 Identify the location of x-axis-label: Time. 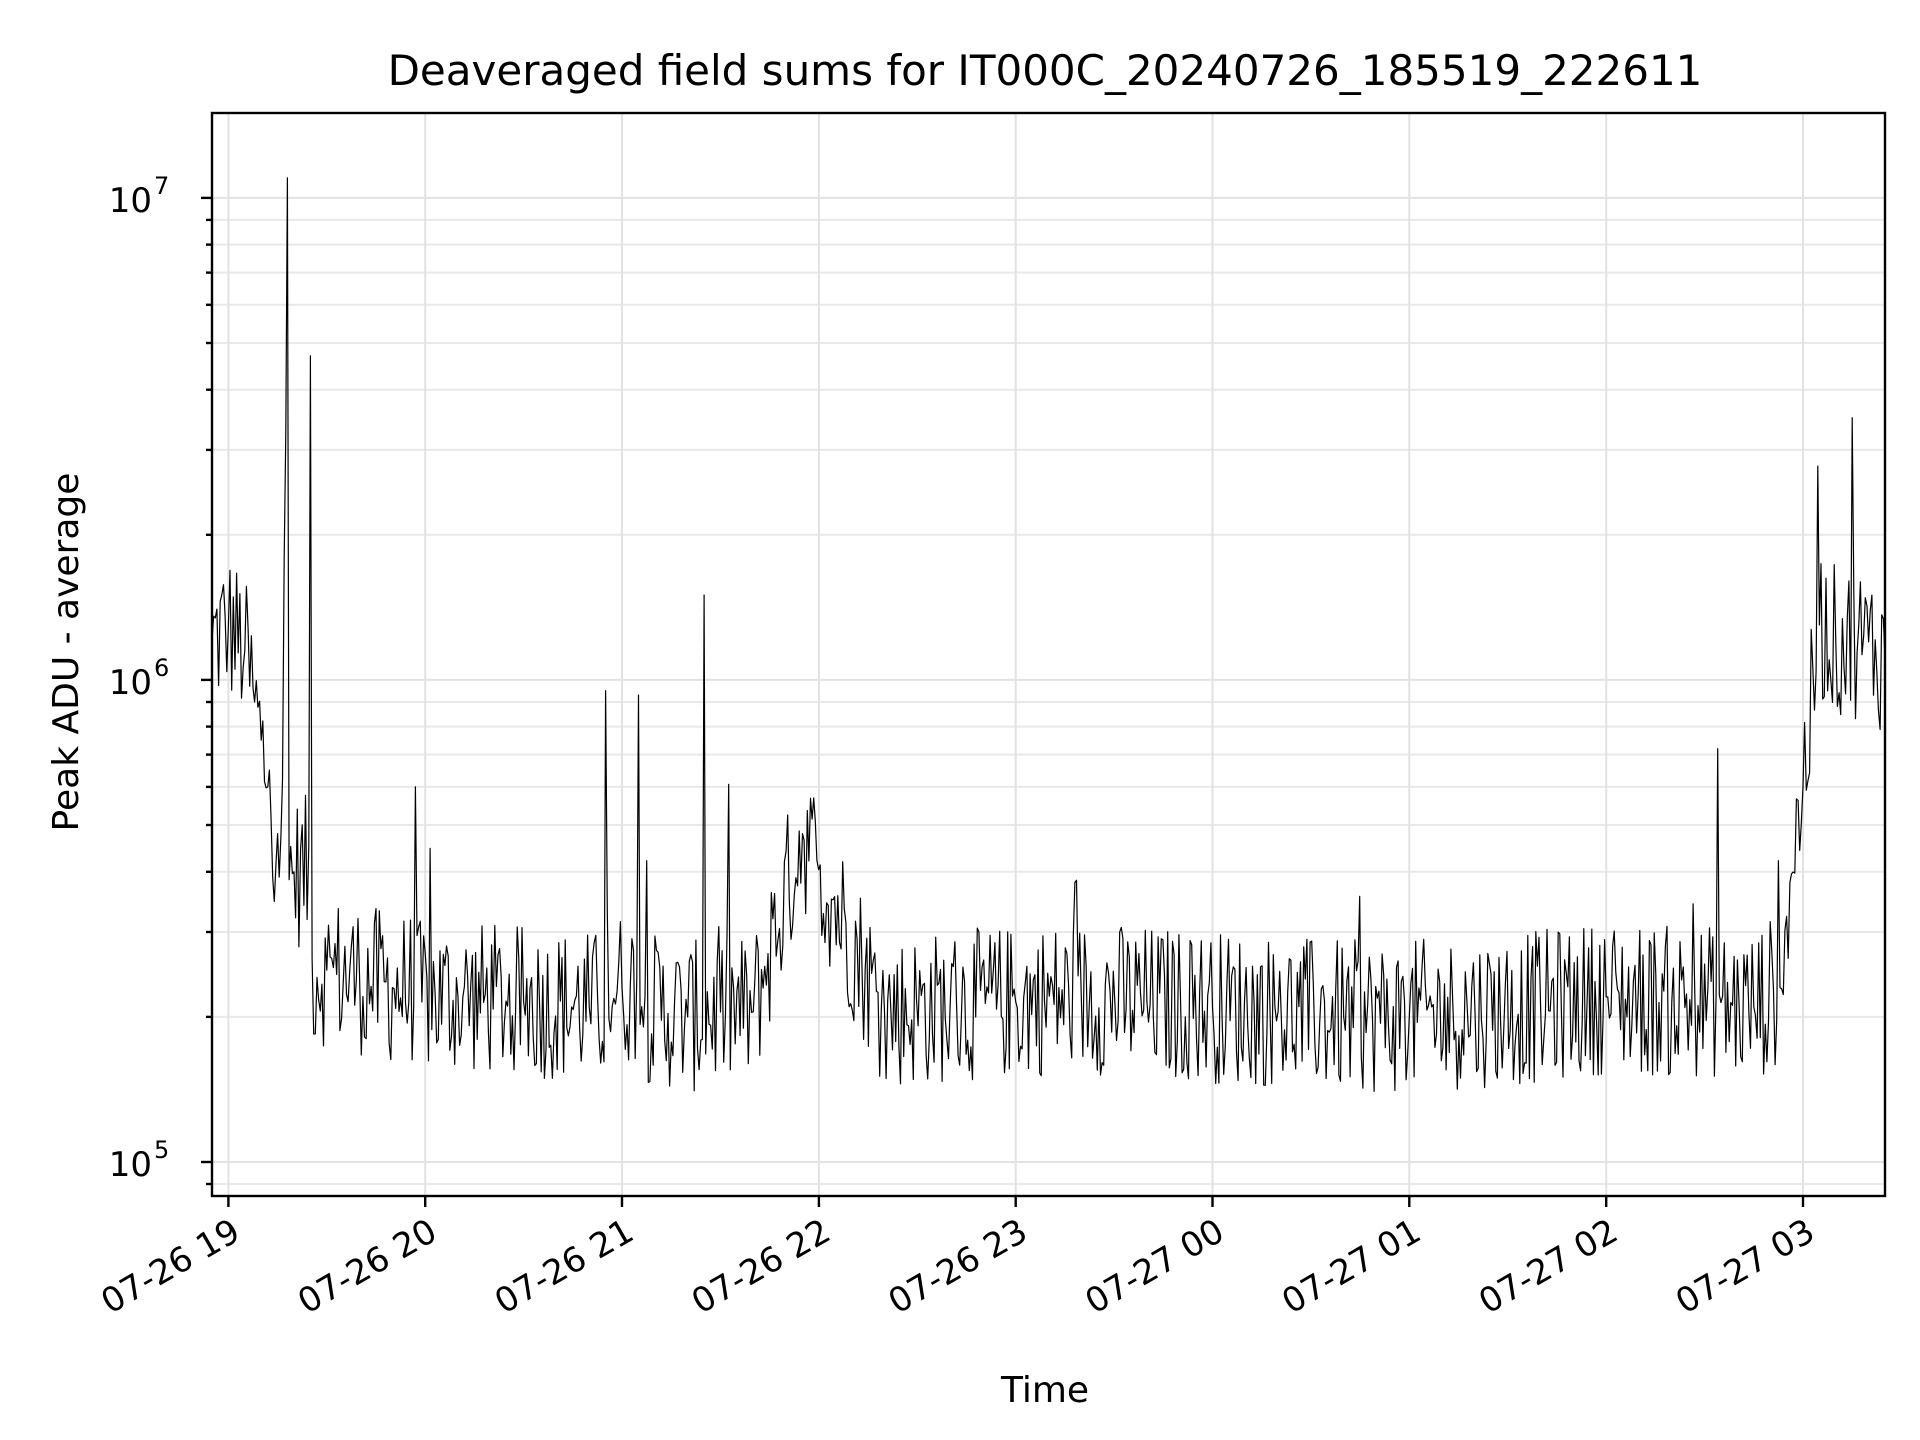
(1044, 1390).